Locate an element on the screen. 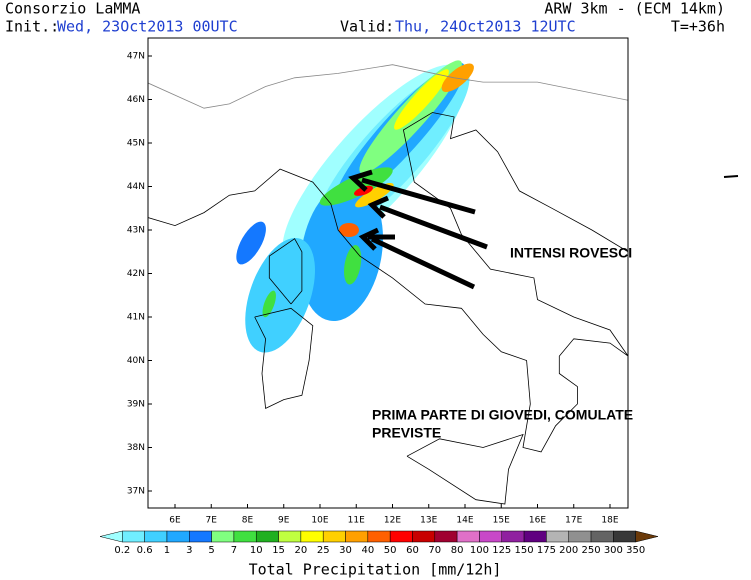  colorbar-level: 70 is located at coordinates (434, 550).